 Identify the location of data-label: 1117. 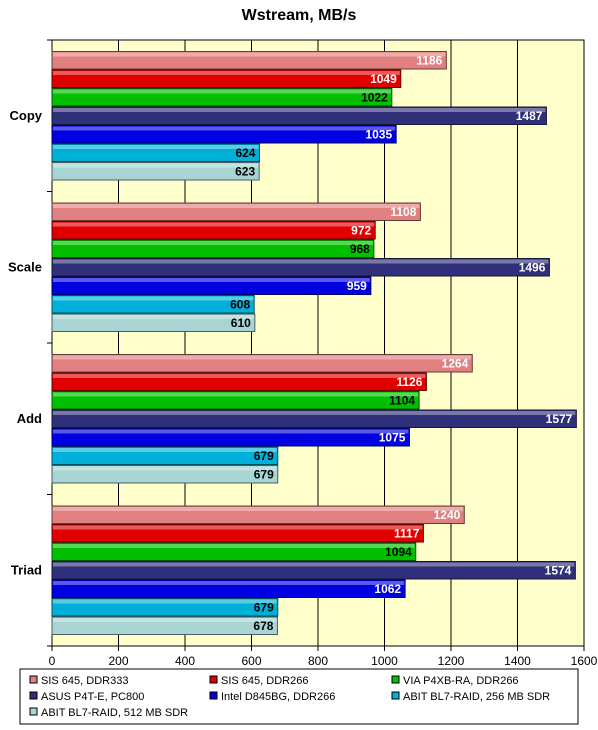
(407, 533).